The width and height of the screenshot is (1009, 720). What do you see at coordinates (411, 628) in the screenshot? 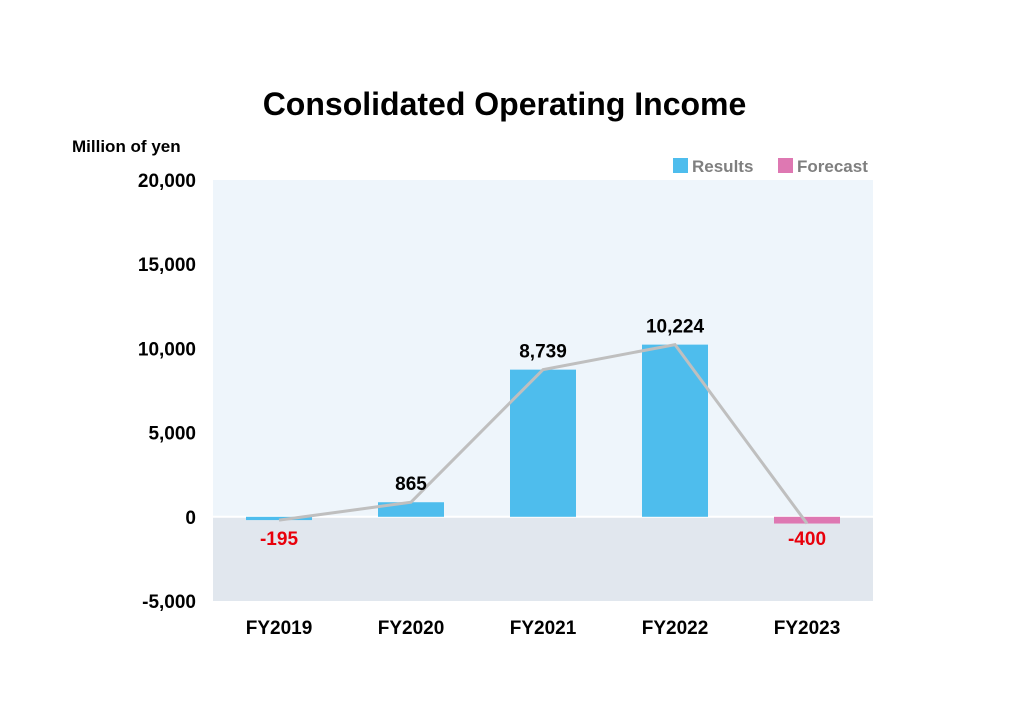
I see `x-tick-label: FY2020` at bounding box center [411, 628].